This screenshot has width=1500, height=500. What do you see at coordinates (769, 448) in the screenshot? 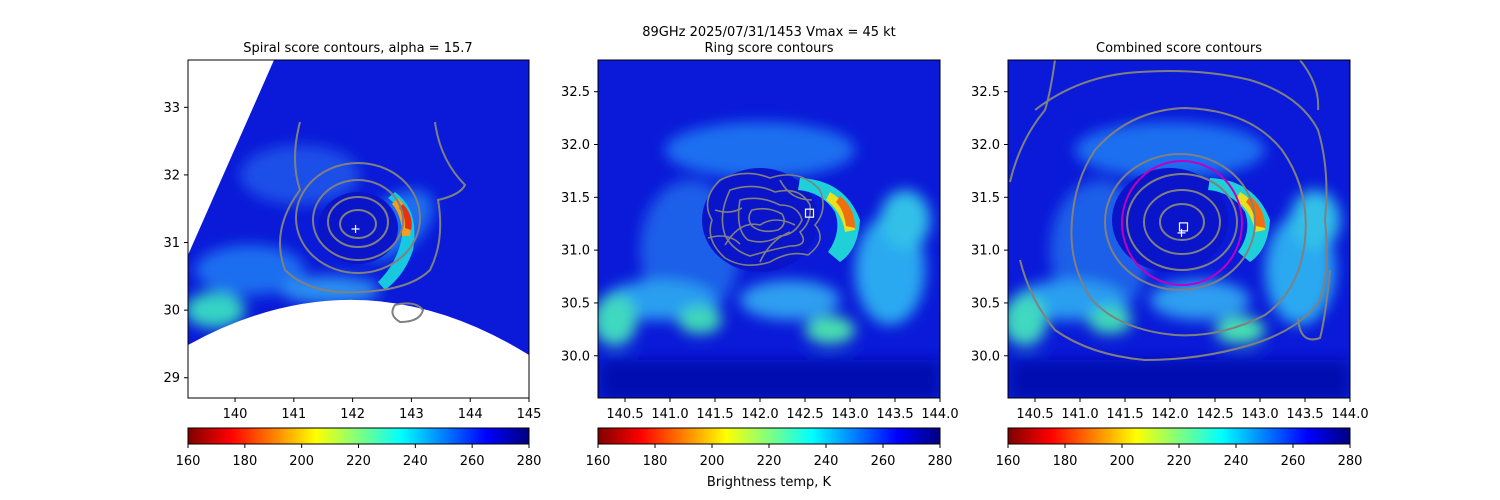
I see `colorbar-2: 160 180 200 220 240 260 280` at bounding box center [769, 448].